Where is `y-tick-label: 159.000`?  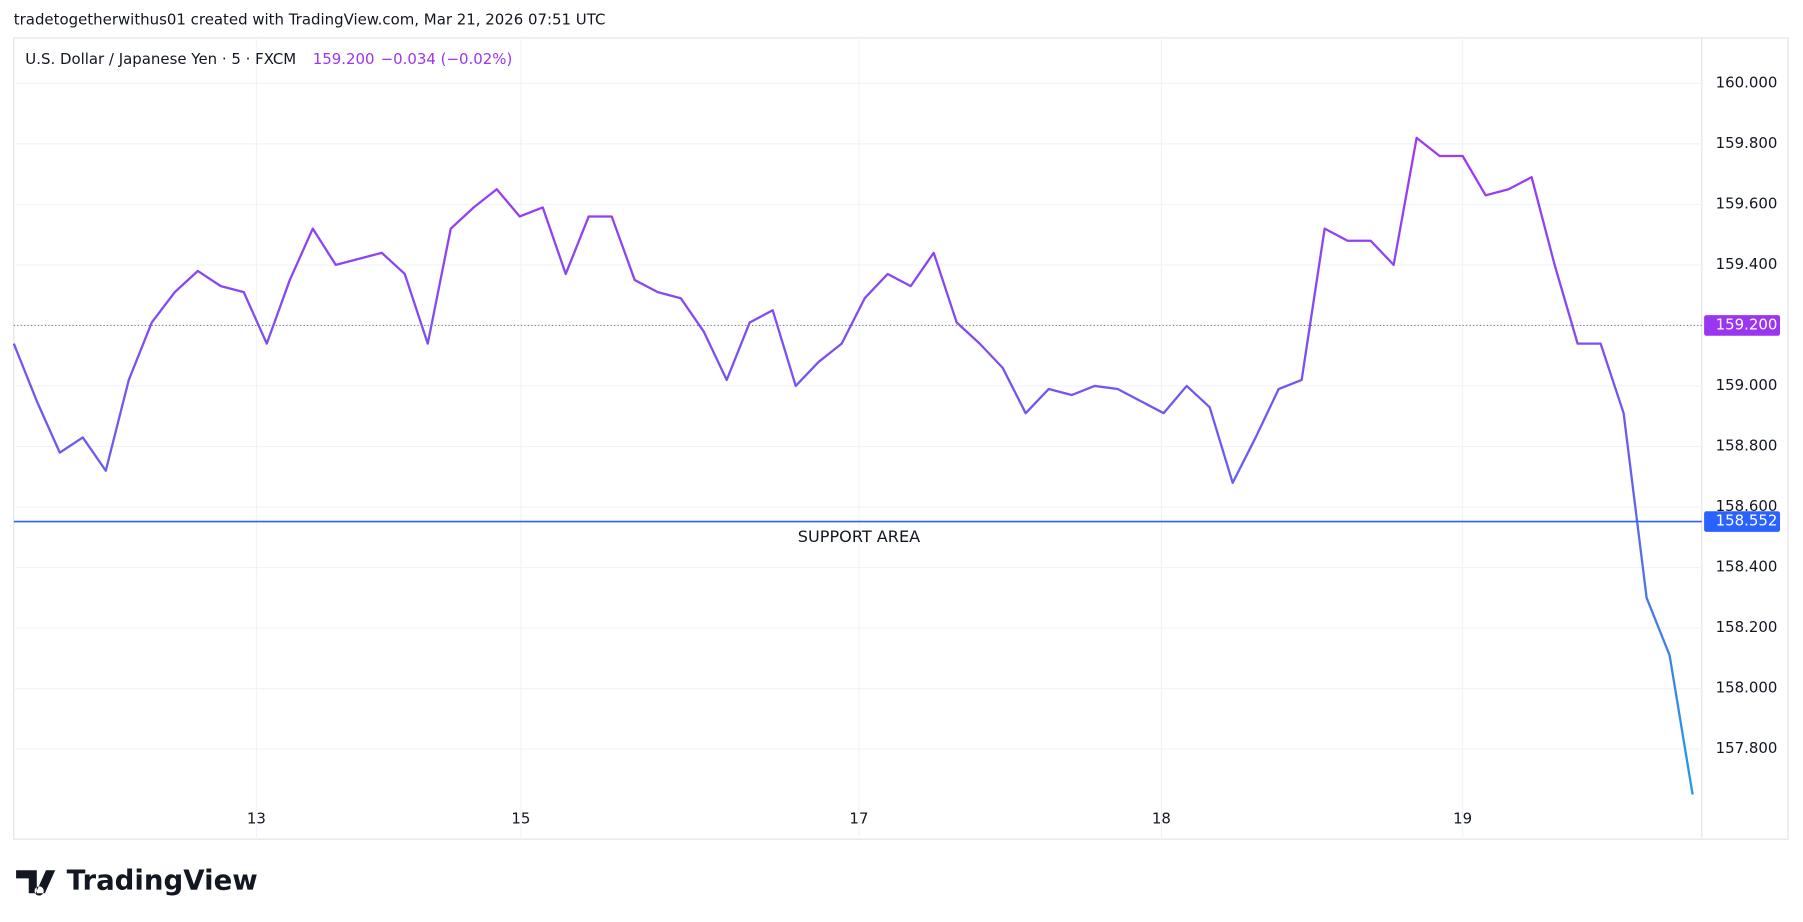
y-tick-label: 159.000 is located at coordinates (1747, 385).